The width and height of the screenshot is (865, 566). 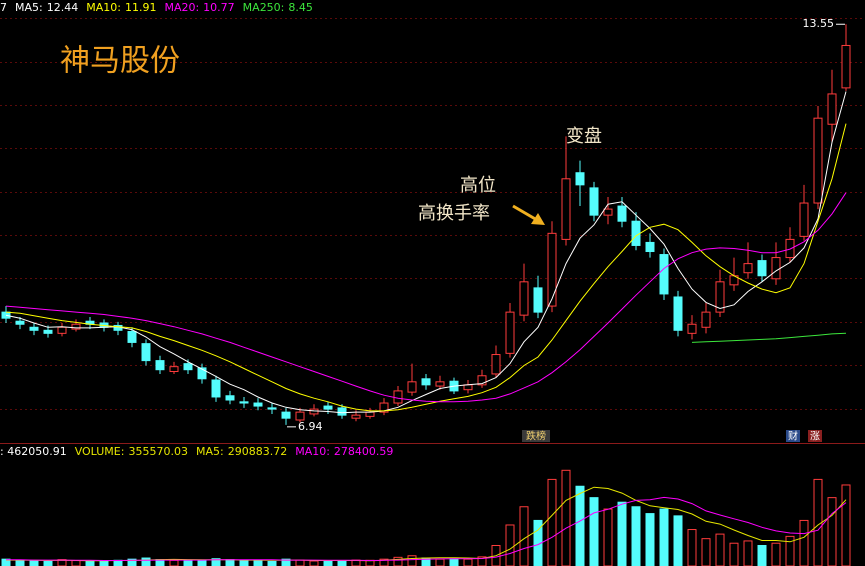 What do you see at coordinates (528, 214) in the screenshot?
I see `annotation-arrow` at bounding box center [528, 214].